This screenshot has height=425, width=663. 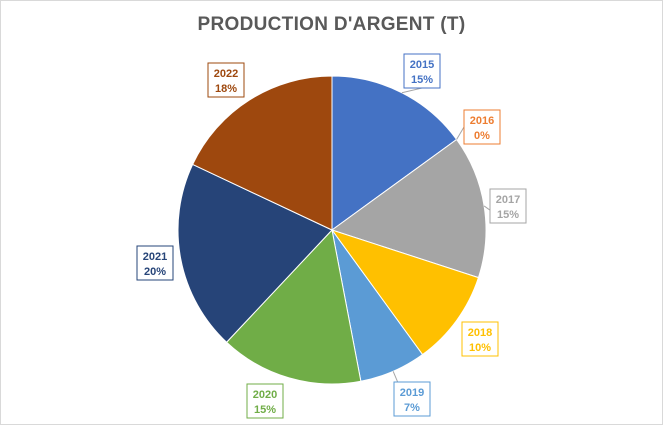 What do you see at coordinates (482, 121) in the screenshot?
I see `data-label-category: 2016` at bounding box center [482, 121].